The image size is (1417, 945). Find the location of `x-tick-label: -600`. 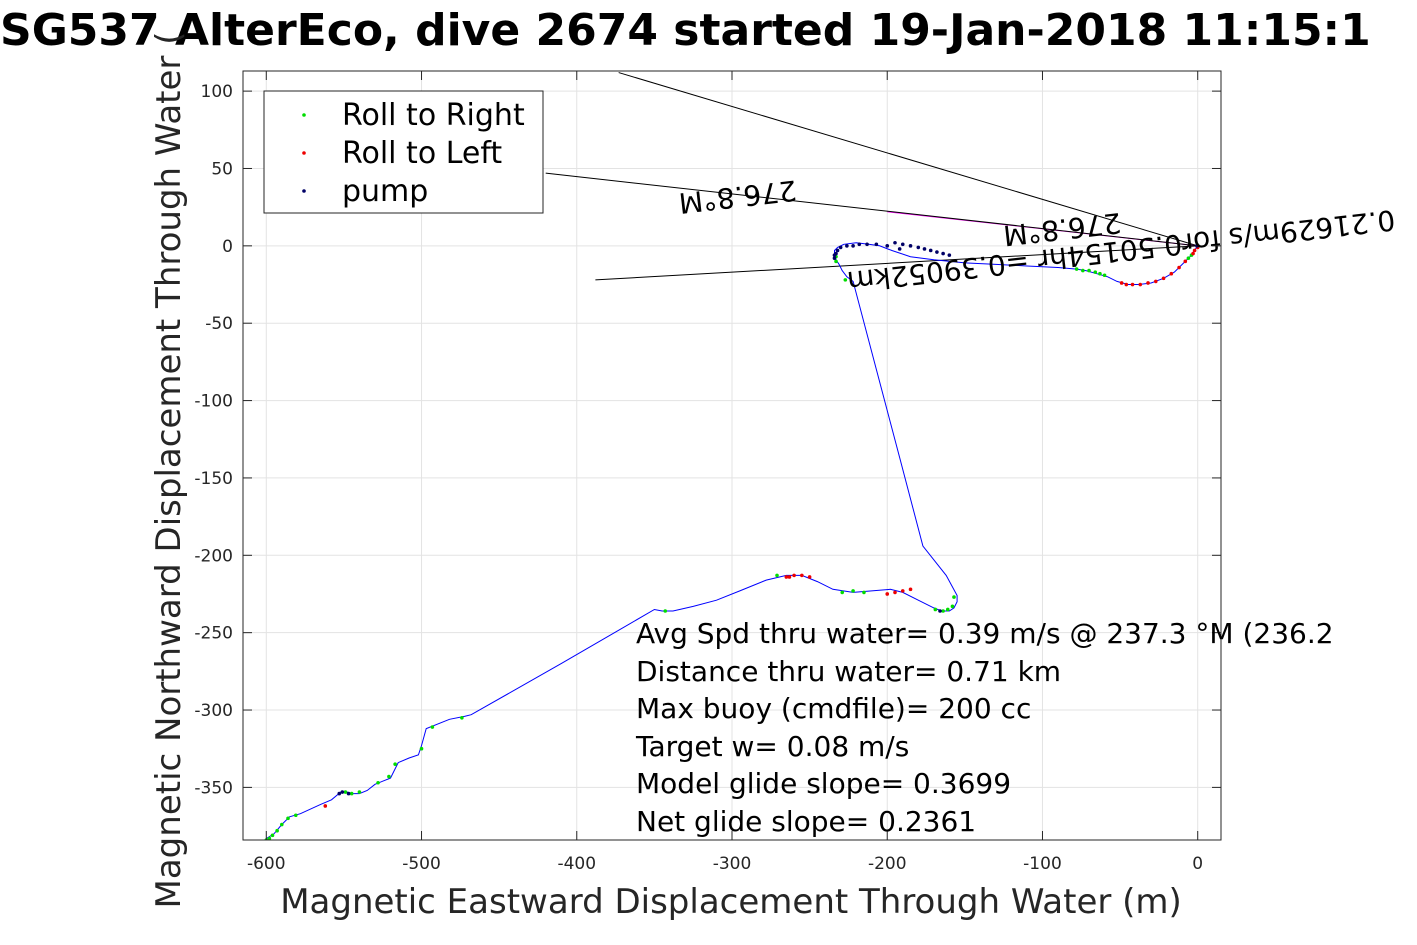

x-tick-label: -600 is located at coordinates (266, 864).